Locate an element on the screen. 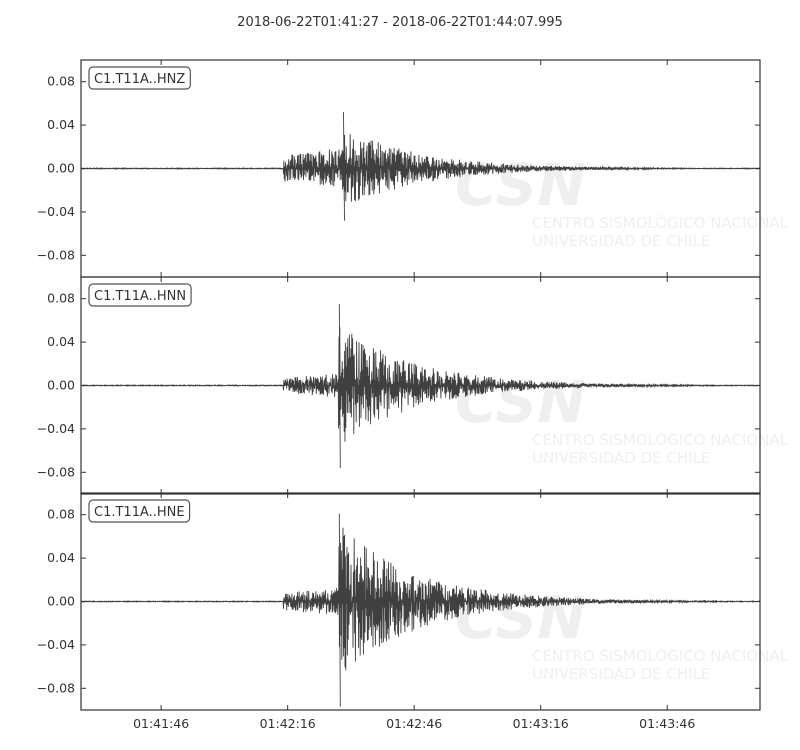 The width and height of the screenshot is (800, 750). x-tick-label: 01:42:16 is located at coordinates (288, 723).